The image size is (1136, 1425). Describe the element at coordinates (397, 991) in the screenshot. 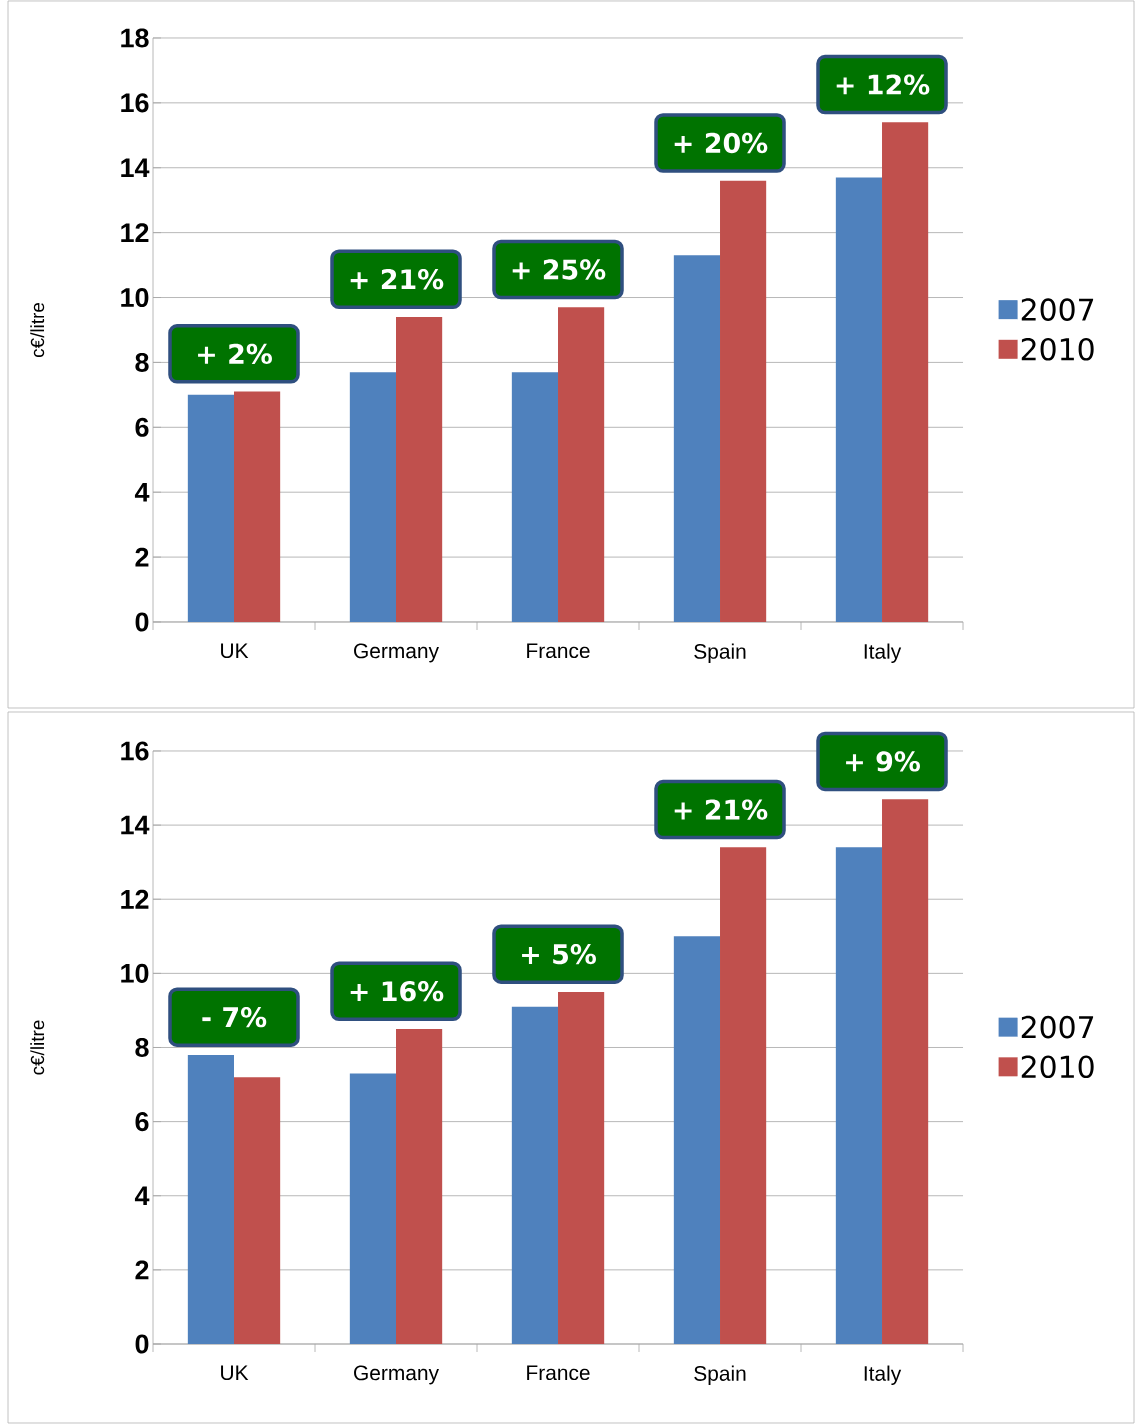

I see `annotation: + 16%` at that location.